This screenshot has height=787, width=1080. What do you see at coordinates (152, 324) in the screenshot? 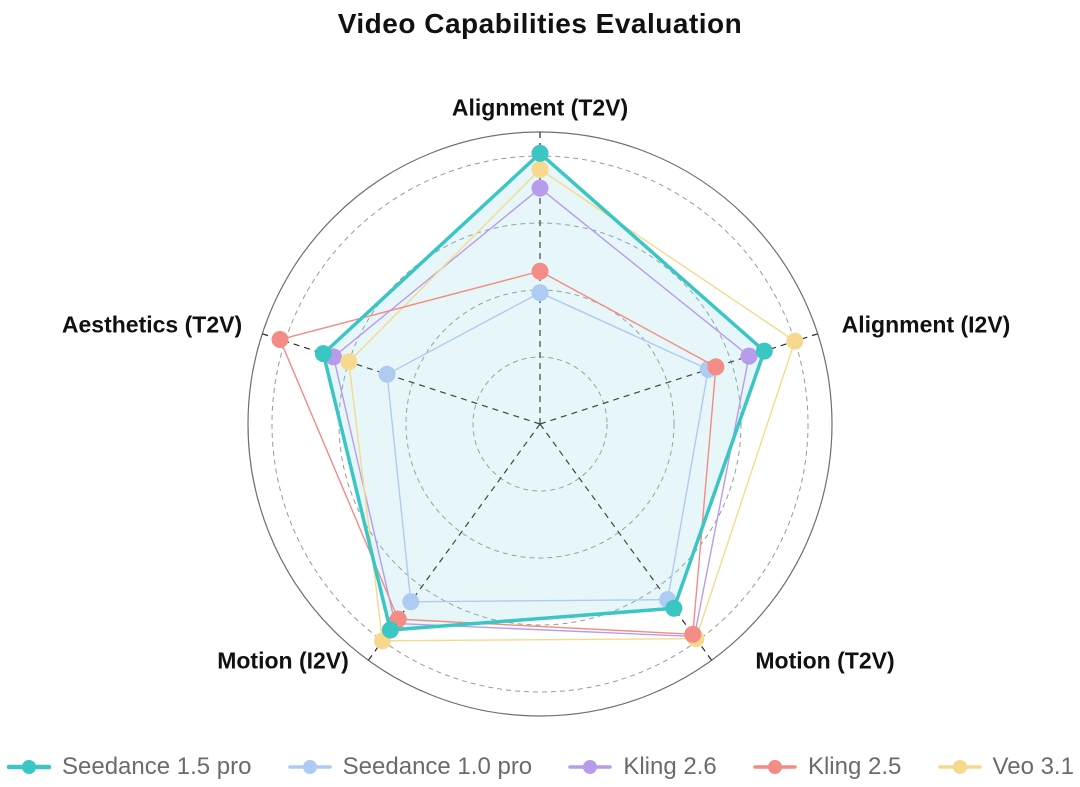
I see `axis-label-aesthetics-t2v: Aesthetics (T2V)` at bounding box center [152, 324].